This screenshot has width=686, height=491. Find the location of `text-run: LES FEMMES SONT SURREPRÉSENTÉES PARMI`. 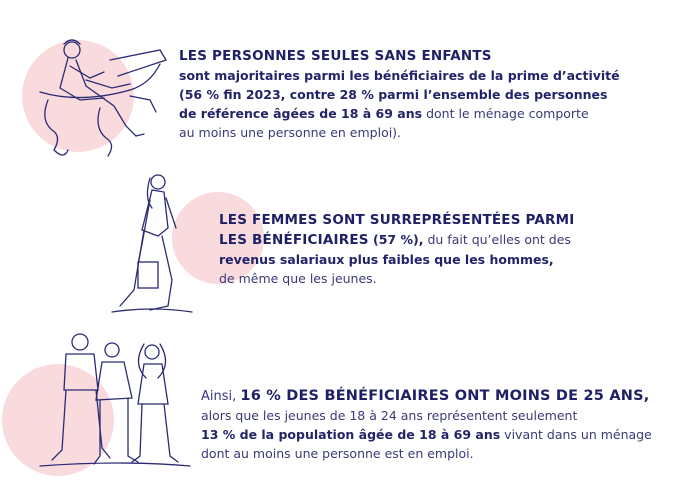

text-run: LES FEMMES SONT SURREPRÉSENTÉES PARMI is located at coordinates (397, 220).